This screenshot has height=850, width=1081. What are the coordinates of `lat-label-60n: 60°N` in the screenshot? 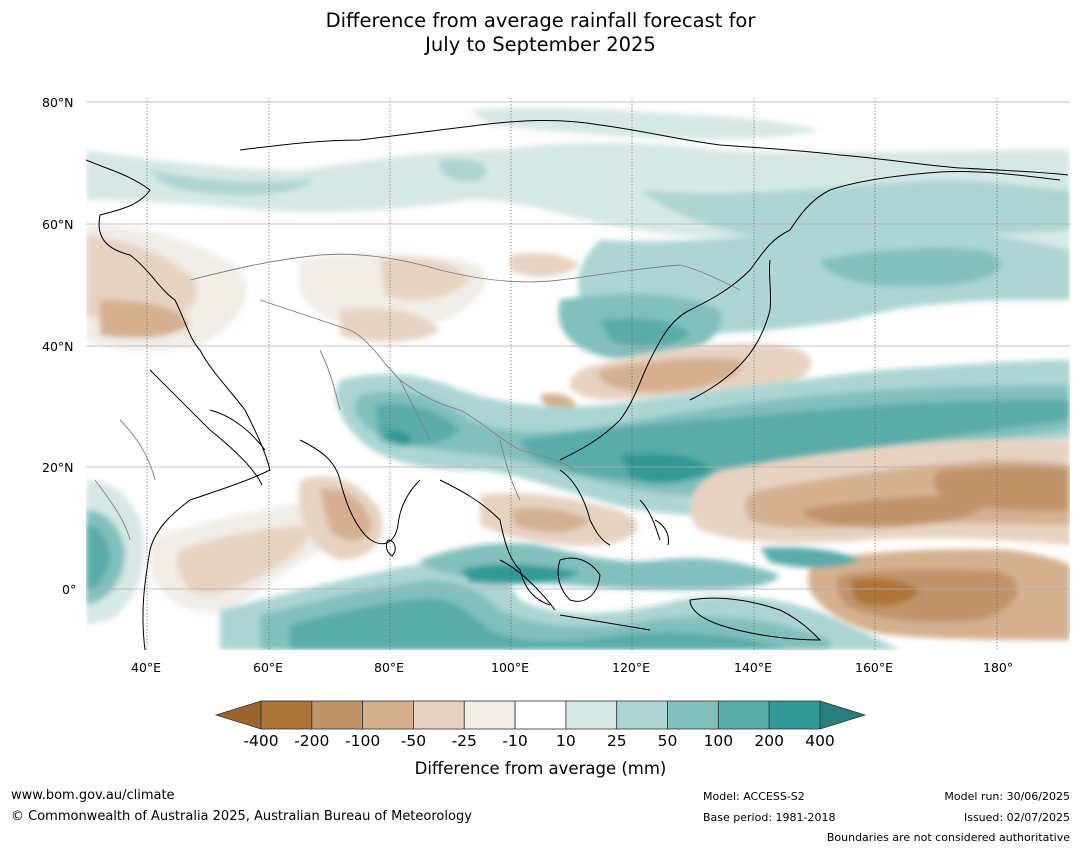 It's located at (58, 224).